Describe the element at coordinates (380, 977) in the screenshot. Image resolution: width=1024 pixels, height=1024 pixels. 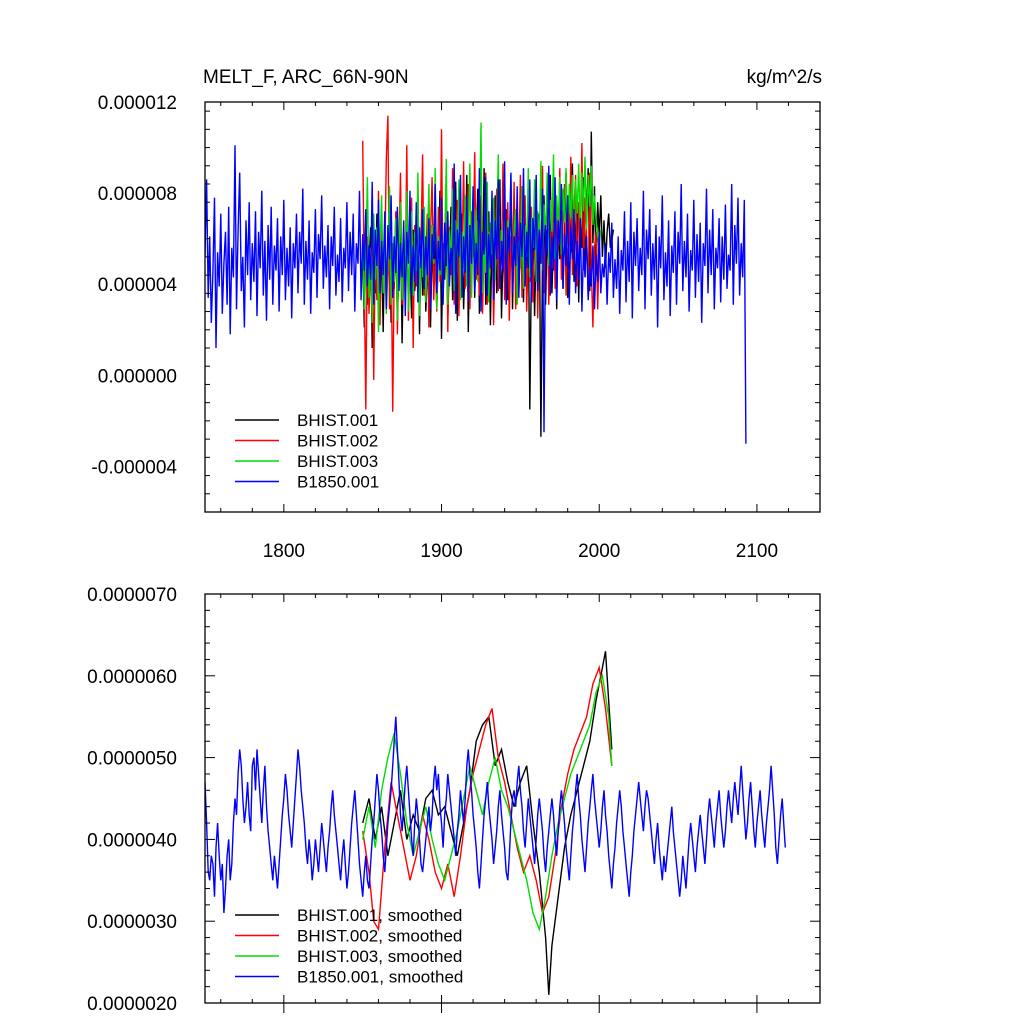
I see `legend-label: B1850.001, smoothed` at that location.